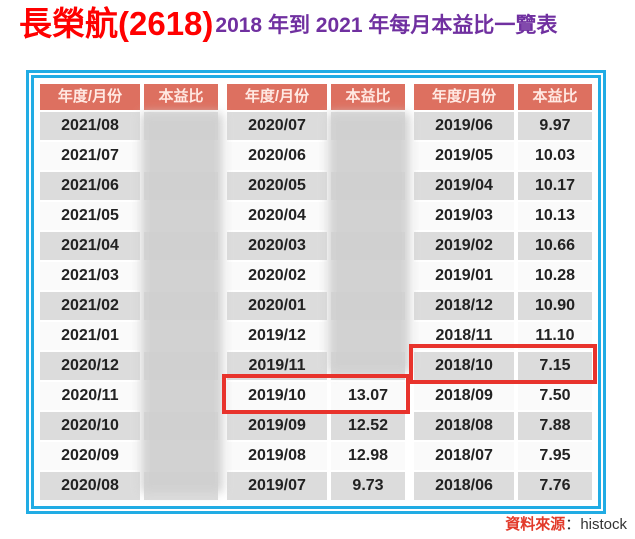 The image size is (635, 539). Describe the element at coordinates (555, 156) in the screenshot. I see `pe-value-cell: 10.03` at that location.